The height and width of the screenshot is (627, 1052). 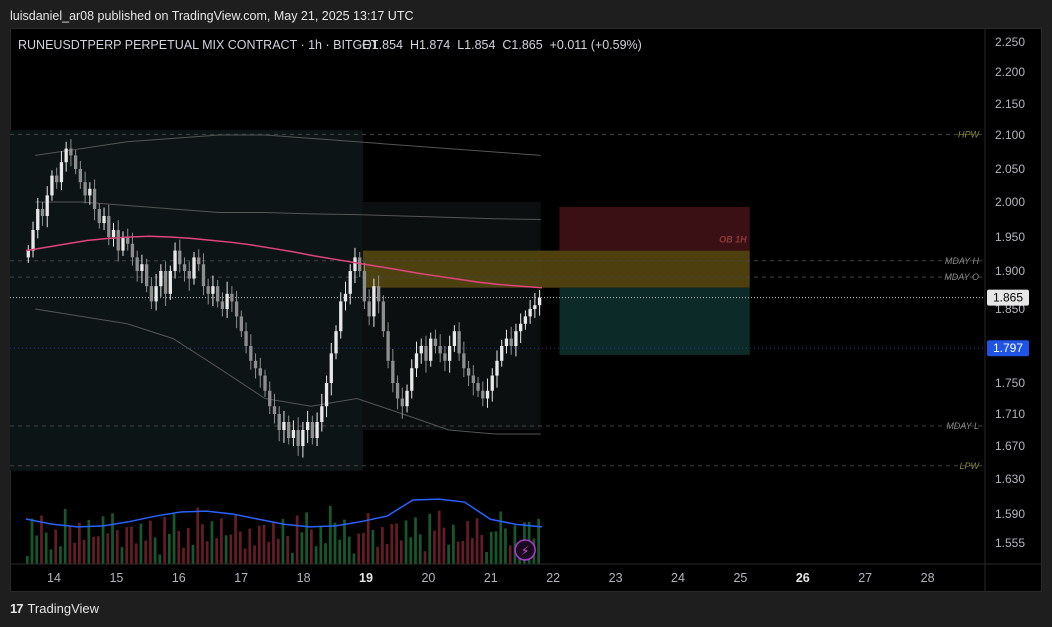 What do you see at coordinates (1010, 202) in the screenshot?
I see `y-tick-label: 2.000` at bounding box center [1010, 202].